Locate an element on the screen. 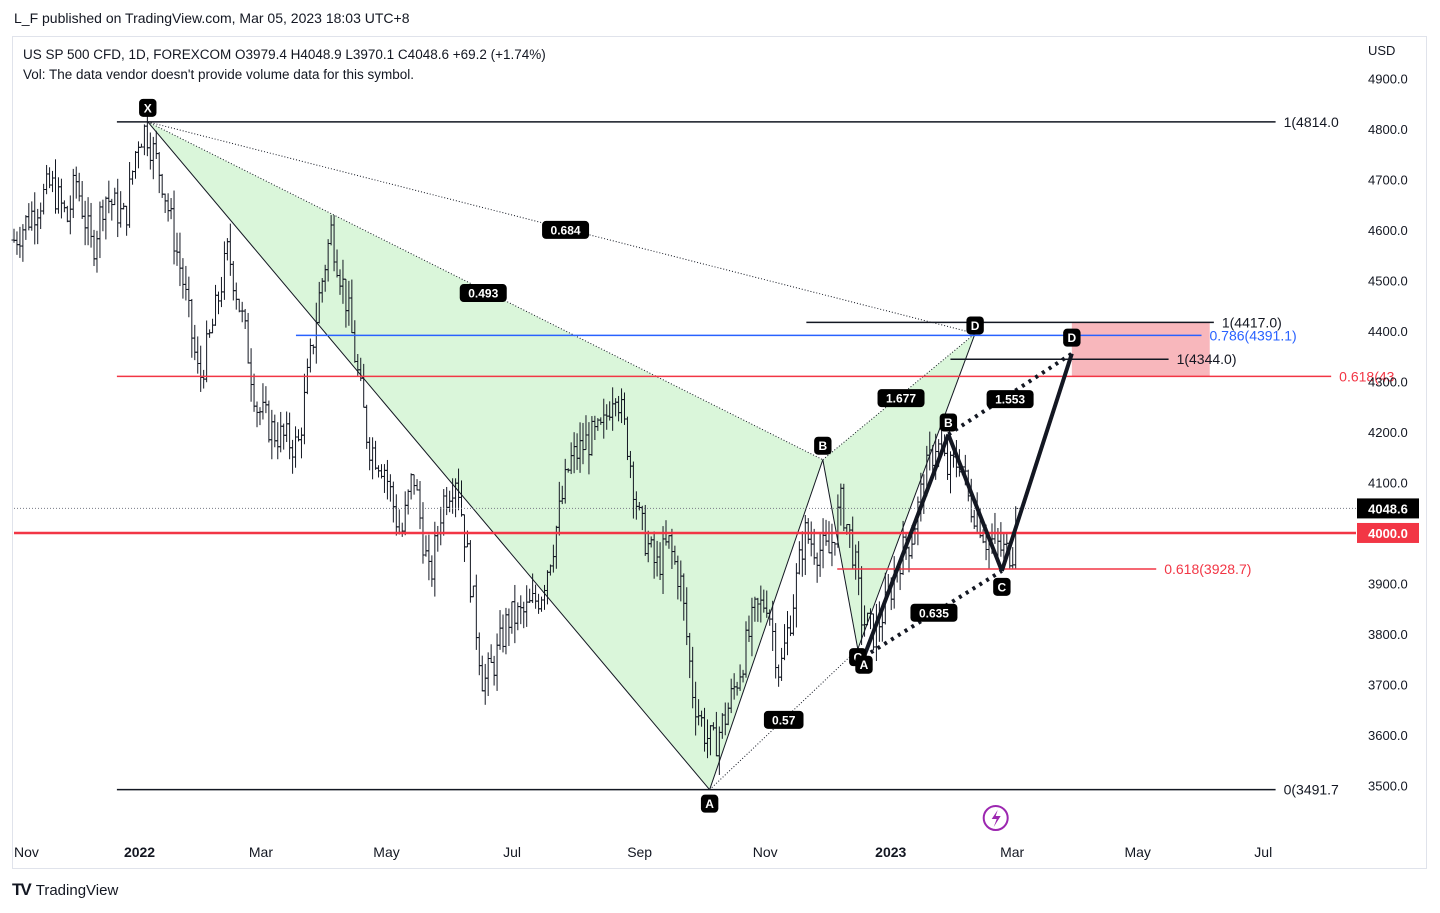 This screenshot has height=913, width=1440. fib-786-label: 0.786(4391.1) is located at coordinates (1253, 335).